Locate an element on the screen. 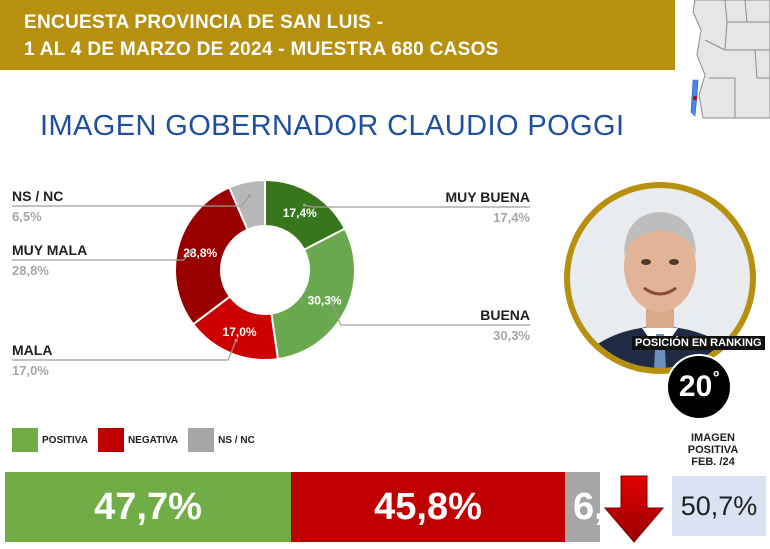 This screenshot has width=770, height=549. category-value: 28,8% is located at coordinates (30, 270).